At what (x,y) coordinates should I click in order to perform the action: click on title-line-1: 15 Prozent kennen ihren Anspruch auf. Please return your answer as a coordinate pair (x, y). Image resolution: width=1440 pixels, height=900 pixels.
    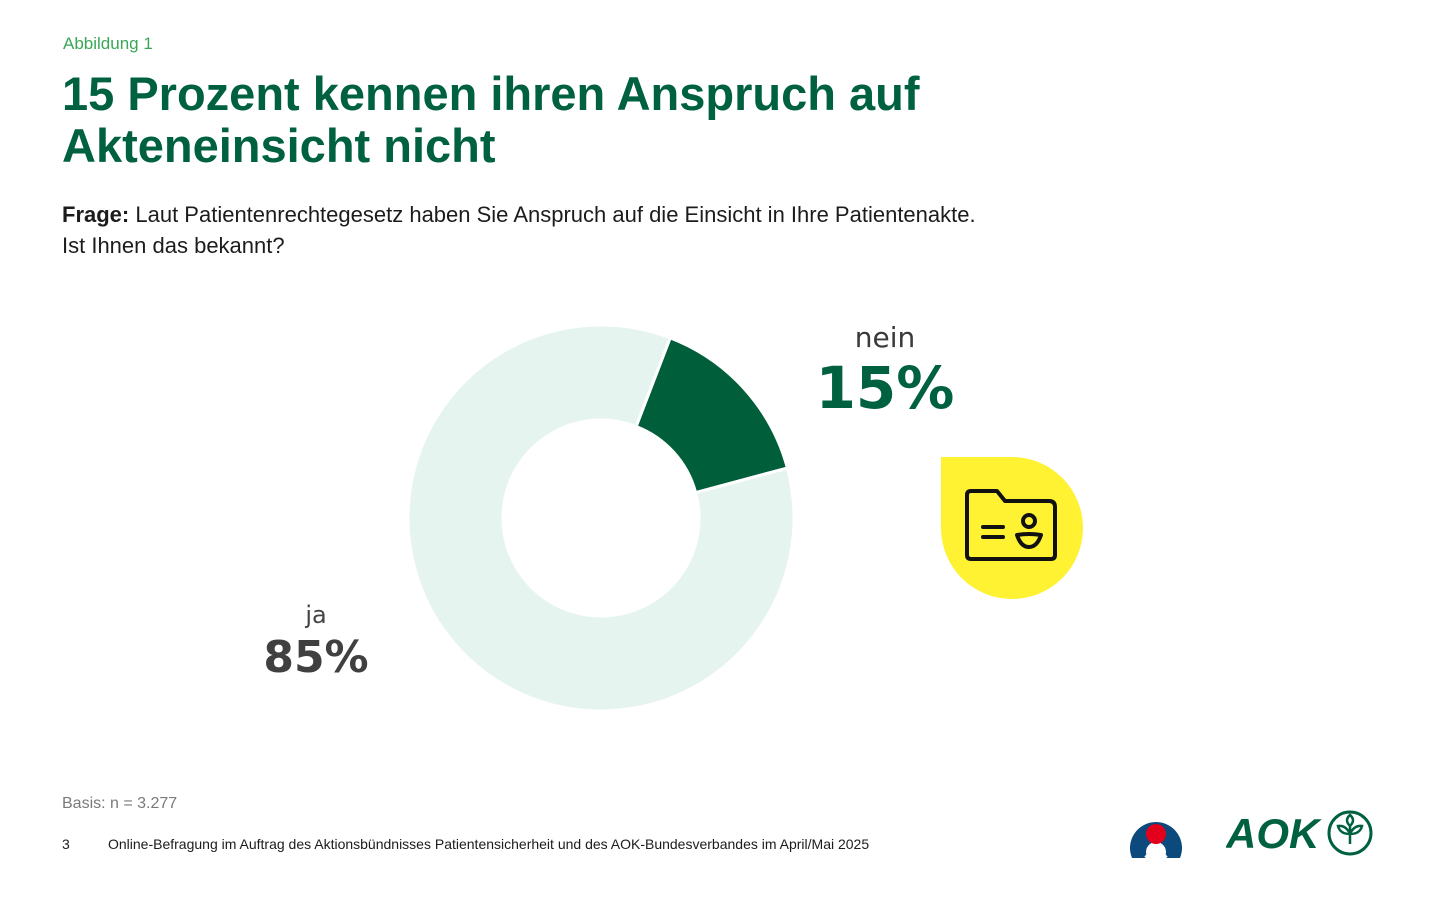
    Looking at the image, I should click on (491, 93).